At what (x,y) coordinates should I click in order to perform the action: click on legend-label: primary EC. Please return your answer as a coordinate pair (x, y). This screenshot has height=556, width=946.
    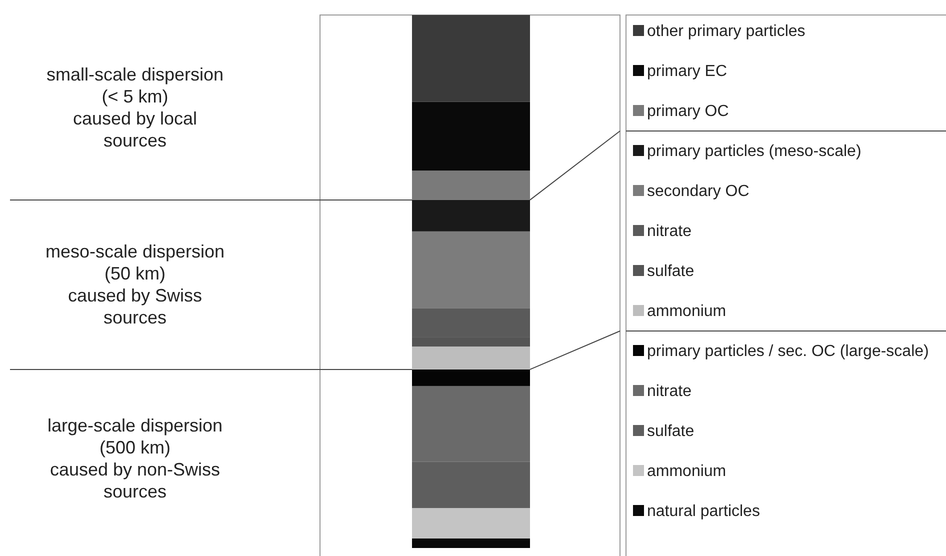
    Looking at the image, I should click on (687, 71).